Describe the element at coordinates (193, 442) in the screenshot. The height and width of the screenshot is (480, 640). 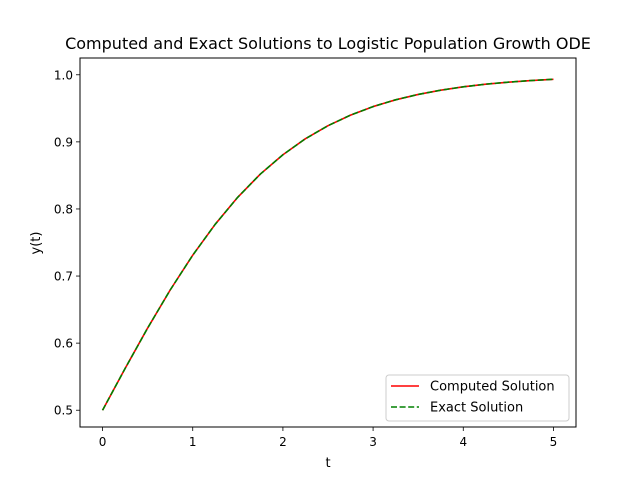
I see `x-tick-label: 1` at that location.